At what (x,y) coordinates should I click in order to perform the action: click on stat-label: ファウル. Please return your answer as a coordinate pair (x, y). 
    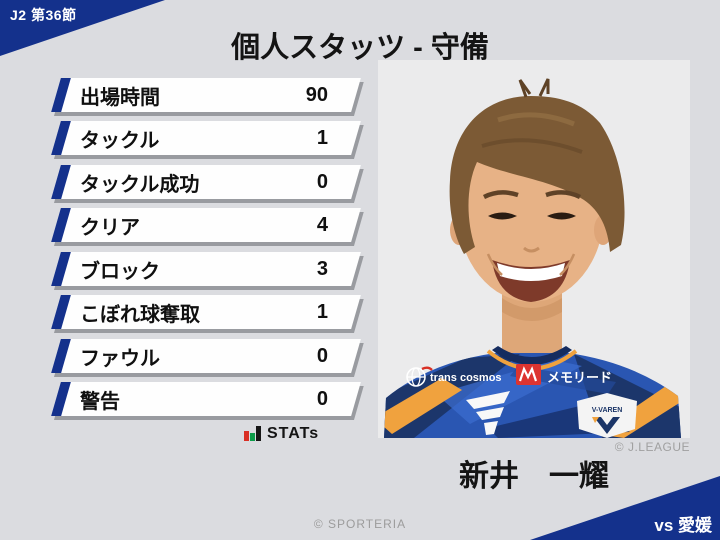
    Looking at the image, I should click on (120, 358).